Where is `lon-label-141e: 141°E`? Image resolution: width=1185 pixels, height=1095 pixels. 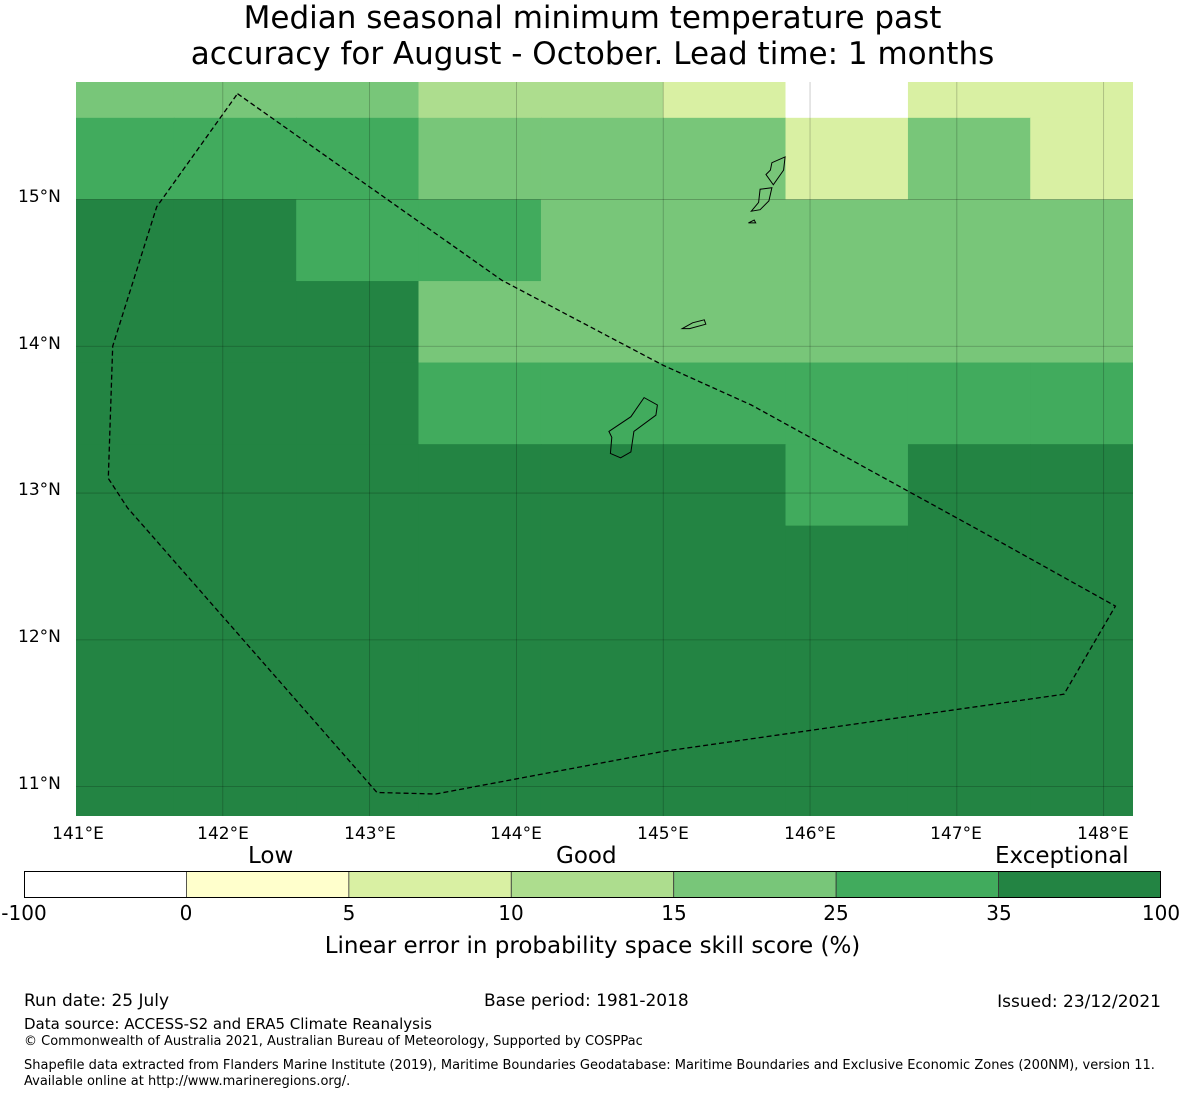 lon-label-141e: 141°E is located at coordinates (78, 834).